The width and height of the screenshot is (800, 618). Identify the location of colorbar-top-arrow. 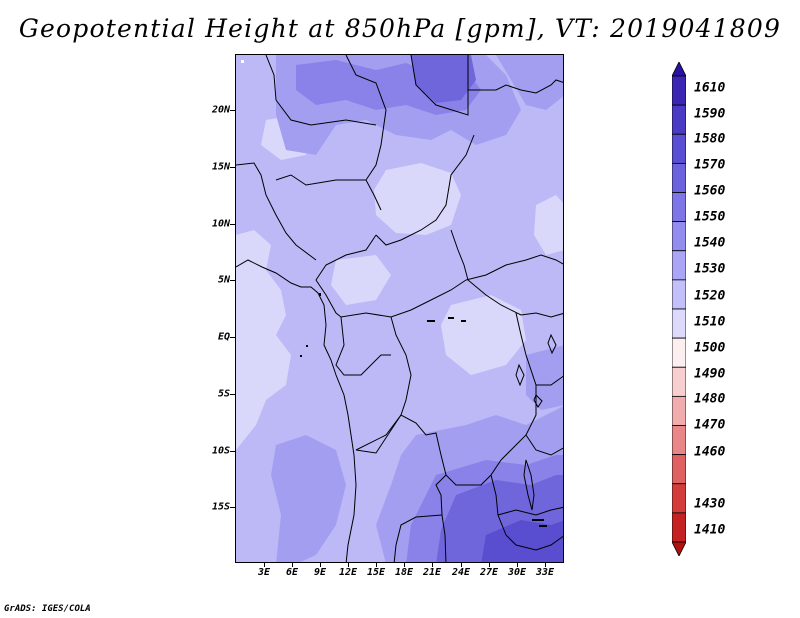
(679, 69).